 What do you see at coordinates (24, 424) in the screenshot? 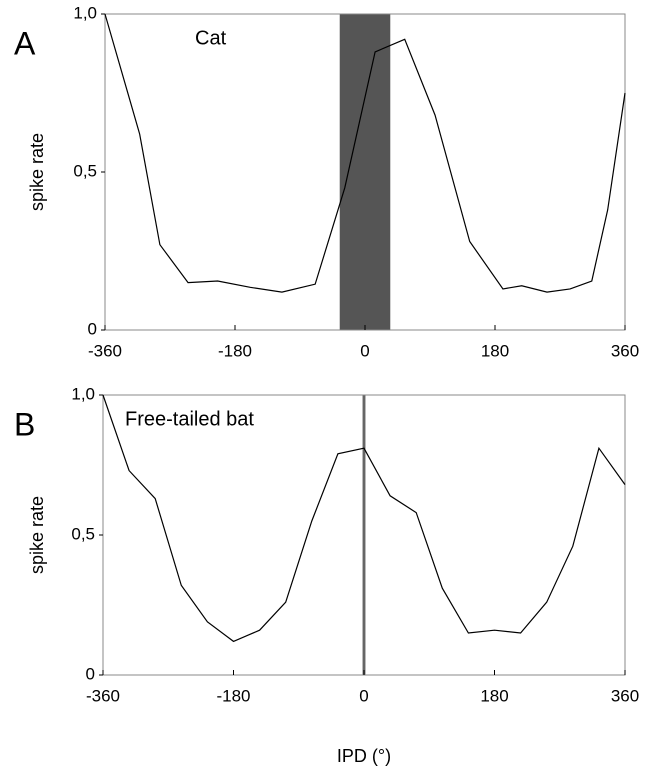
I see `panel-label: B` at bounding box center [24, 424].